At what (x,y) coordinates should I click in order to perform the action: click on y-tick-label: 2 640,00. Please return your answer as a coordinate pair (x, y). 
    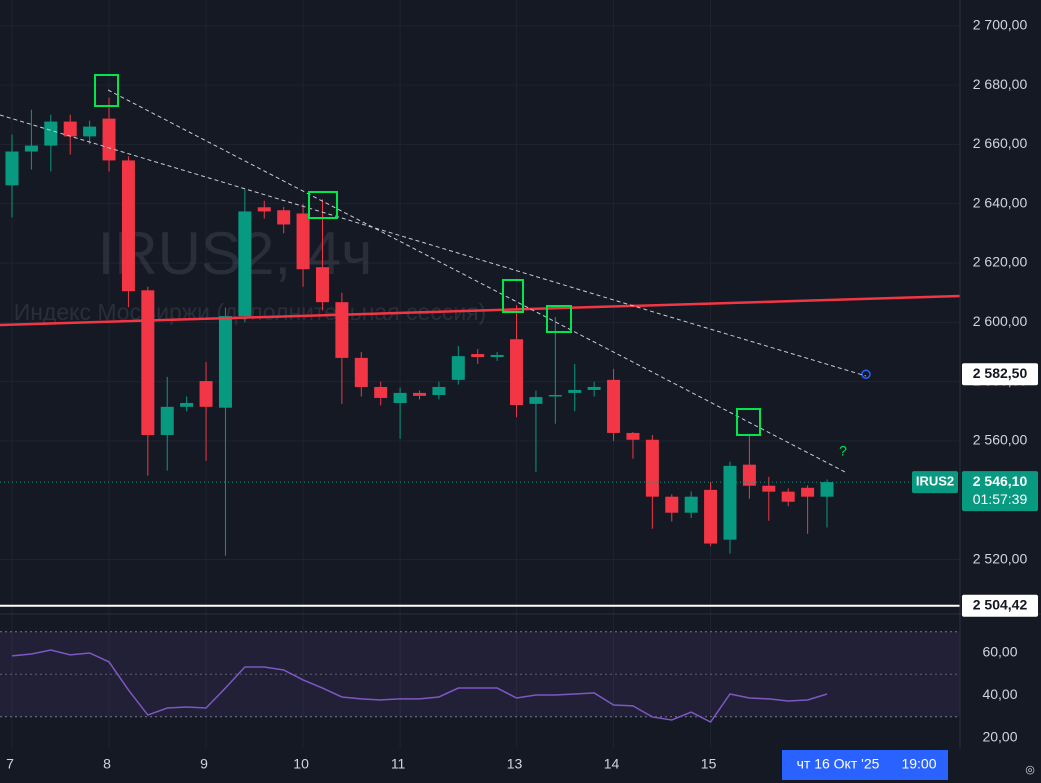
    Looking at the image, I should click on (1000, 202).